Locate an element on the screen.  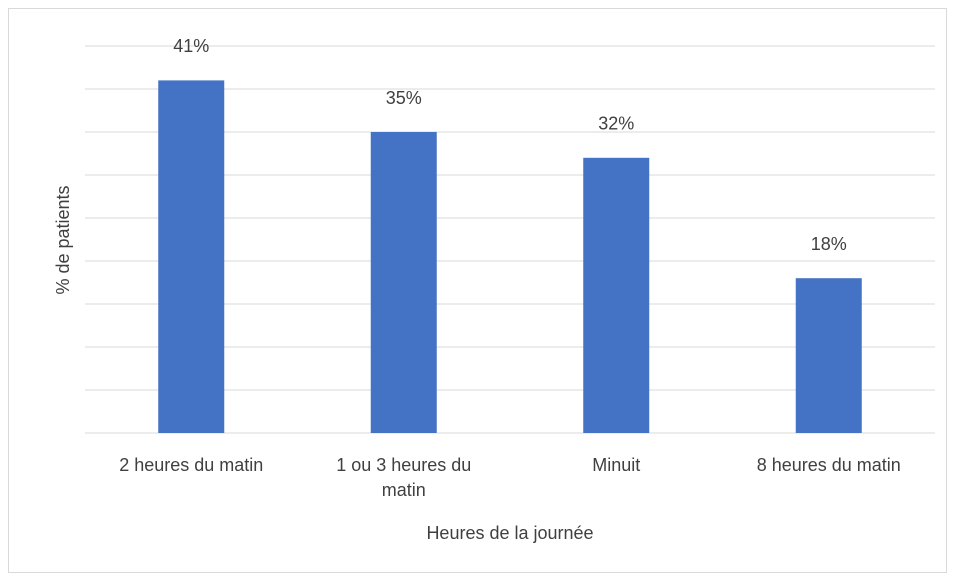
x-tick-label: 1 ou 3 heures du matin is located at coordinates (403, 477).